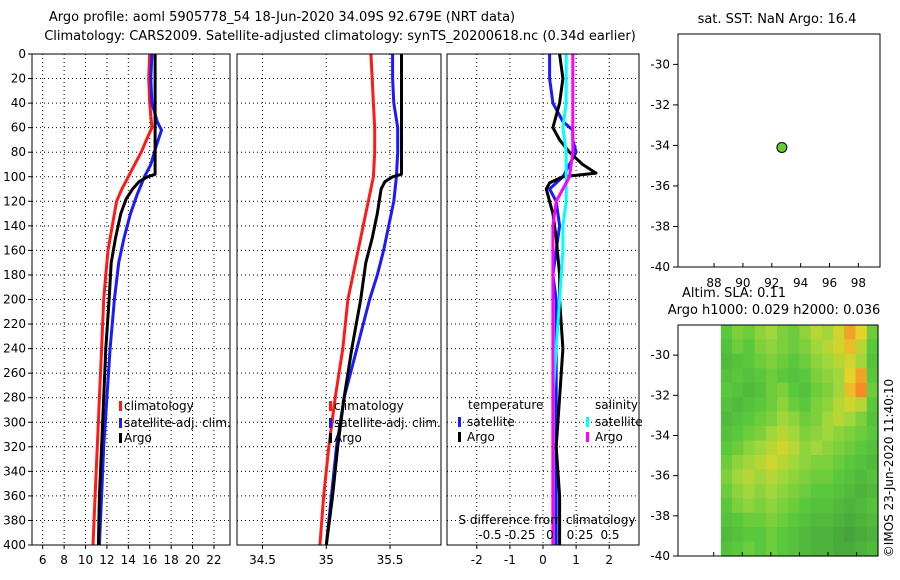  I want to click on y-tick-label: 320, so click(14, 447).